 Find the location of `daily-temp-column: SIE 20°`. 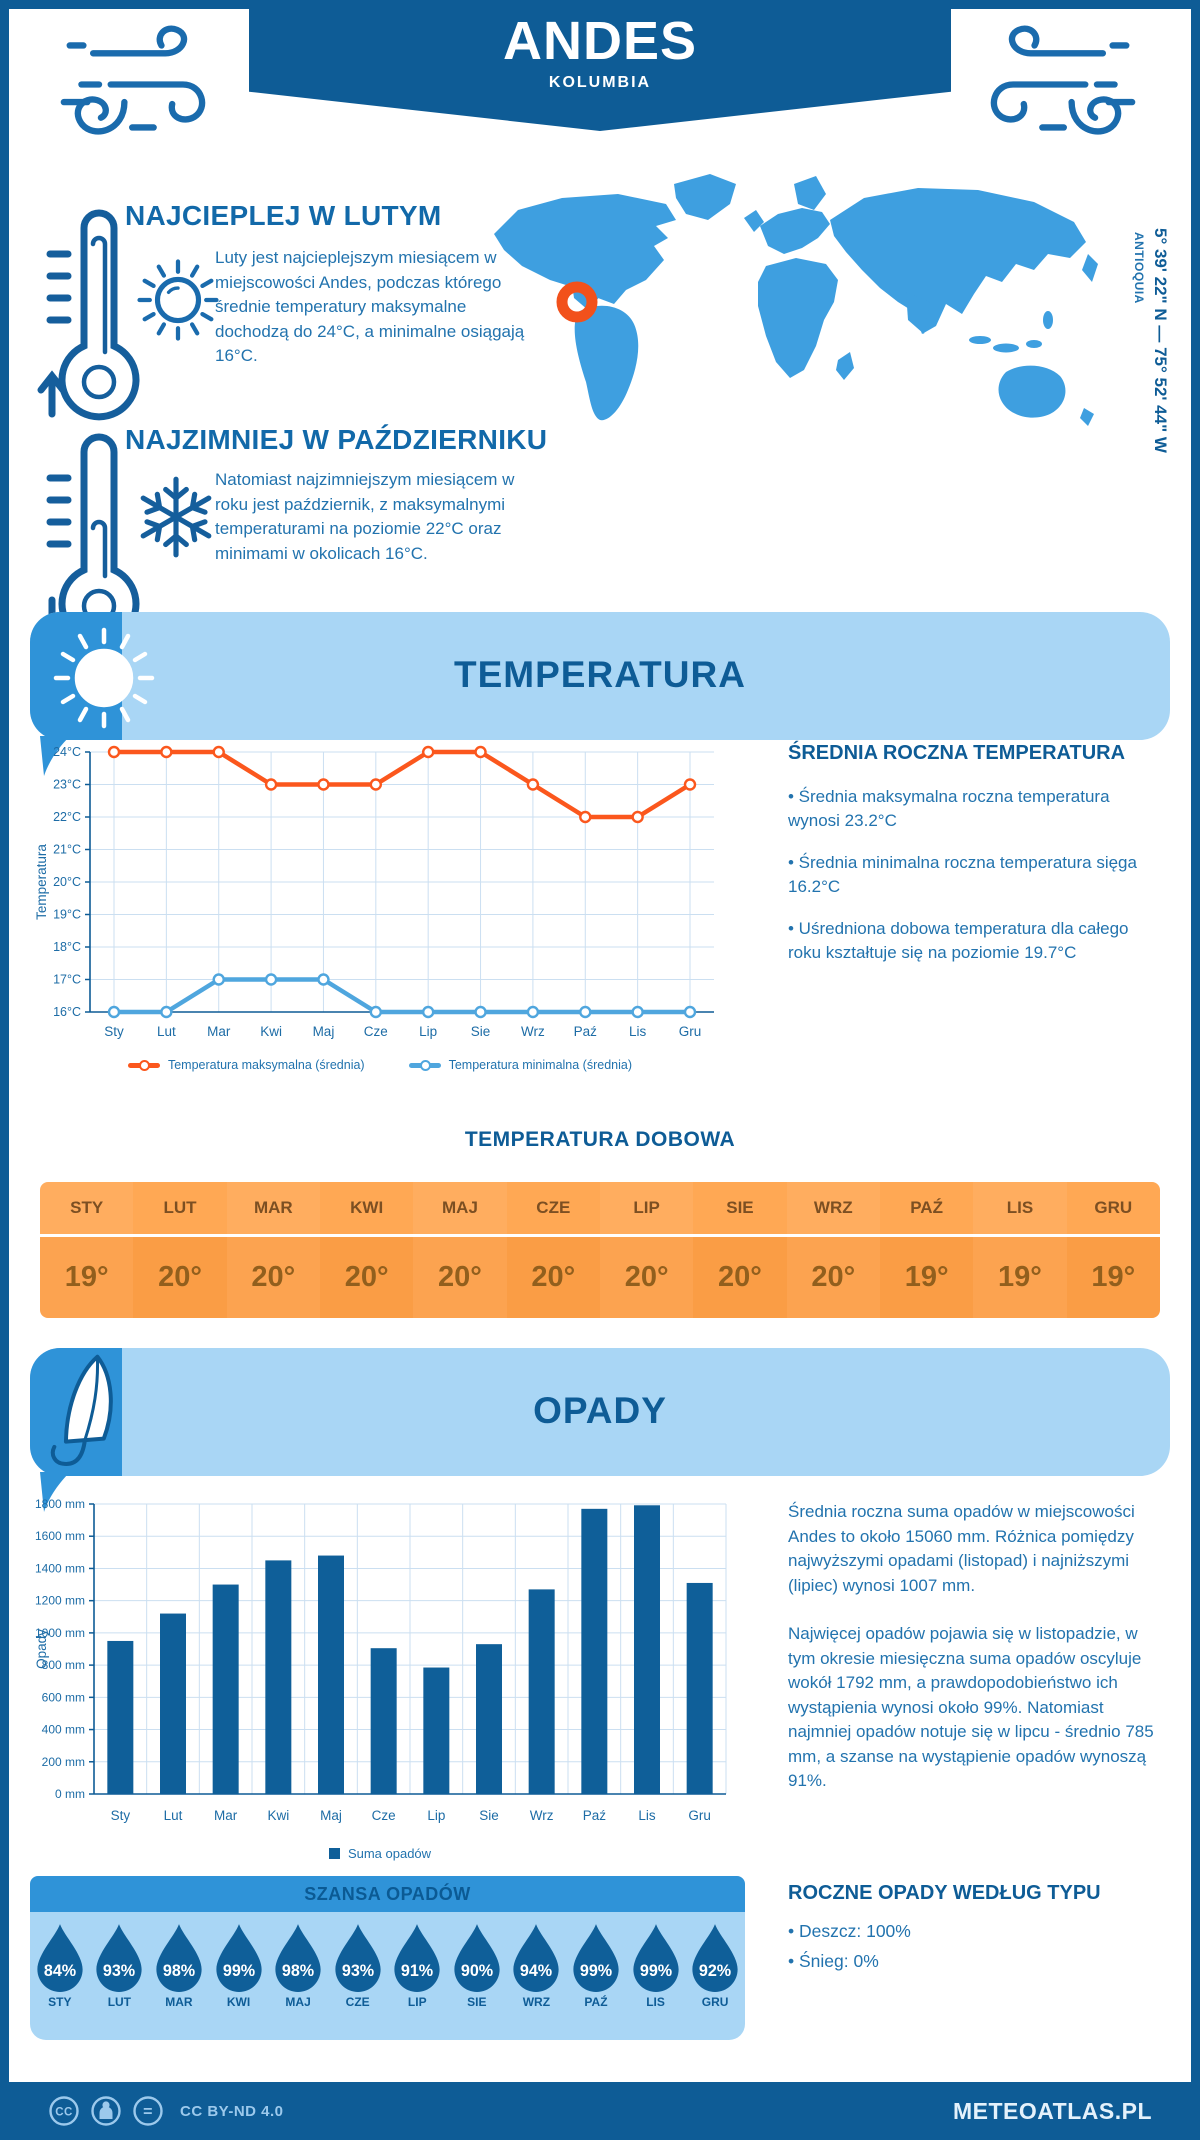

daily-temp-column: SIE 20° is located at coordinates (740, 1250).